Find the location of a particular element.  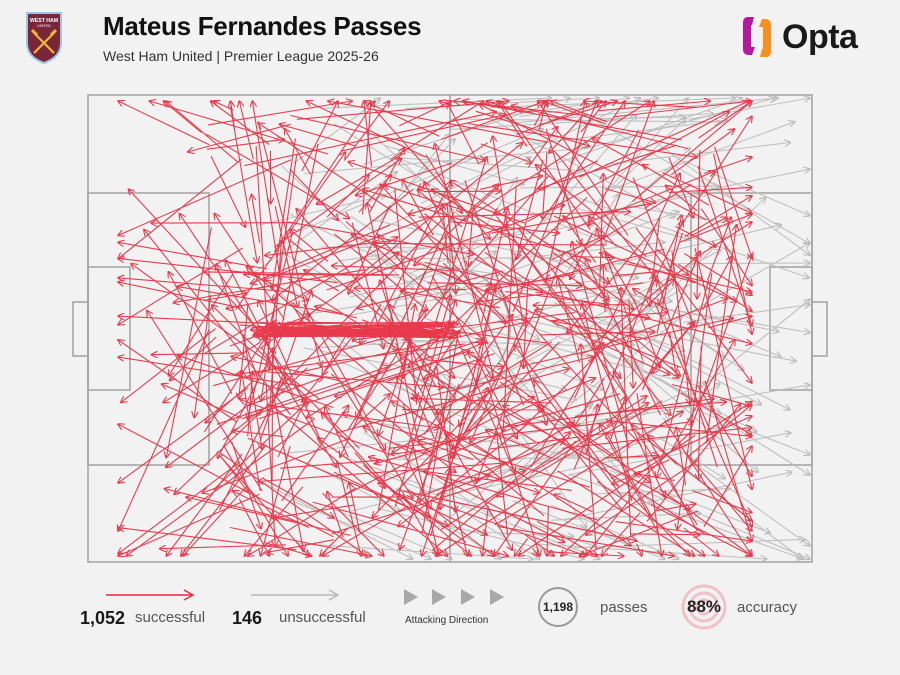

total-passes-value: 1,198 is located at coordinates (558, 607).